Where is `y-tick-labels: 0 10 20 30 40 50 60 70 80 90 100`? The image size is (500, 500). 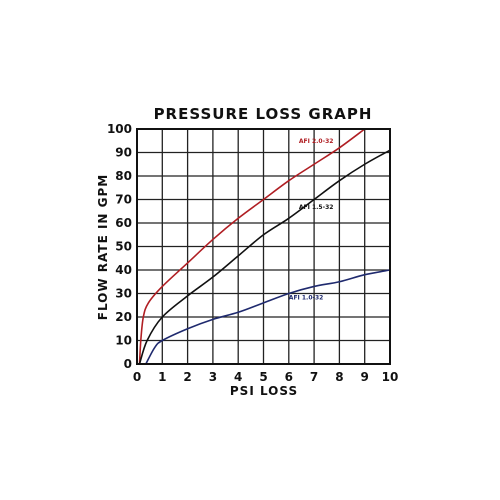 y-tick-labels: 0 10 20 30 40 50 60 70 80 90 100 is located at coordinates (119, 246).